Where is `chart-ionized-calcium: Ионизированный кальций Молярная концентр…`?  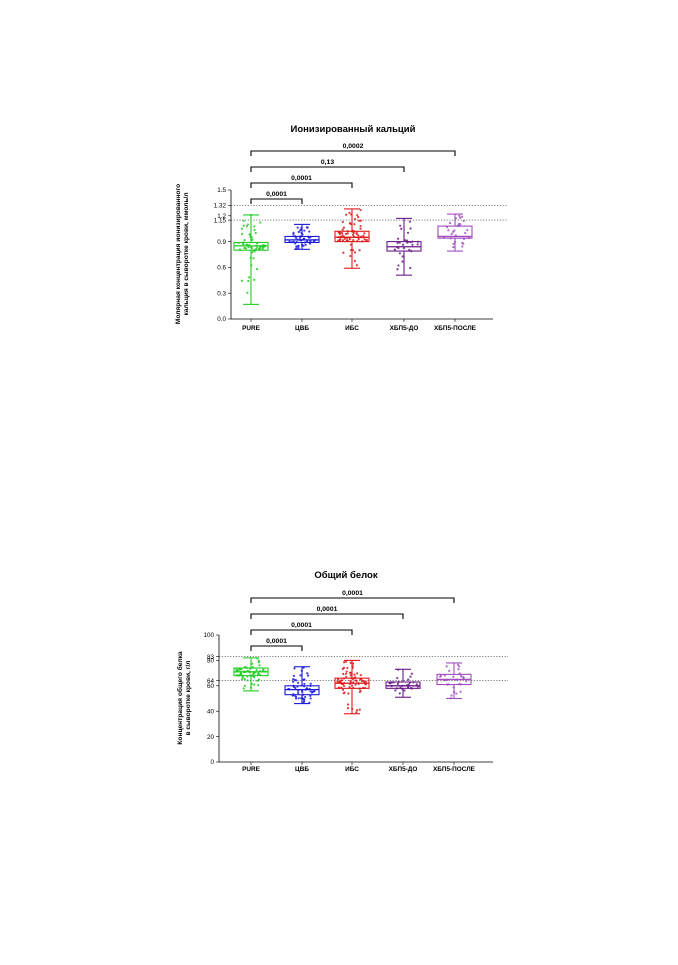 chart-ionized-calcium: Ионизированный кальций Молярная концентр… is located at coordinates (341, 228).